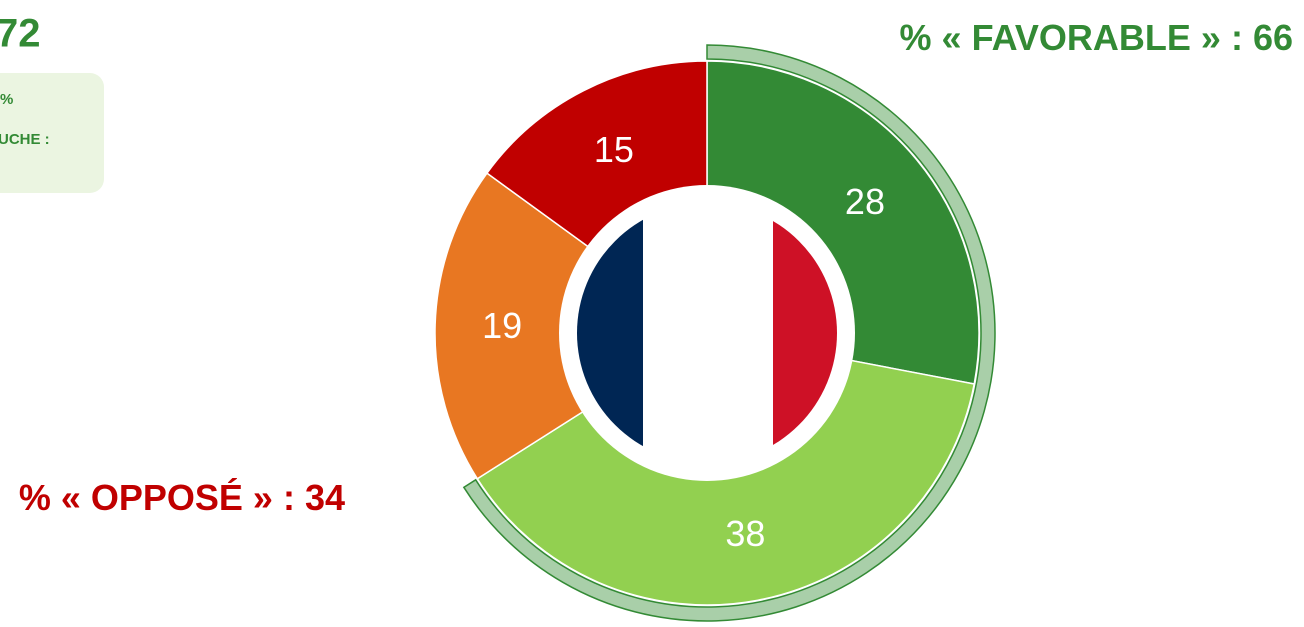 This screenshot has width=1304, height=627. I want to click on annotation-value: 66, so click(1273, 37).